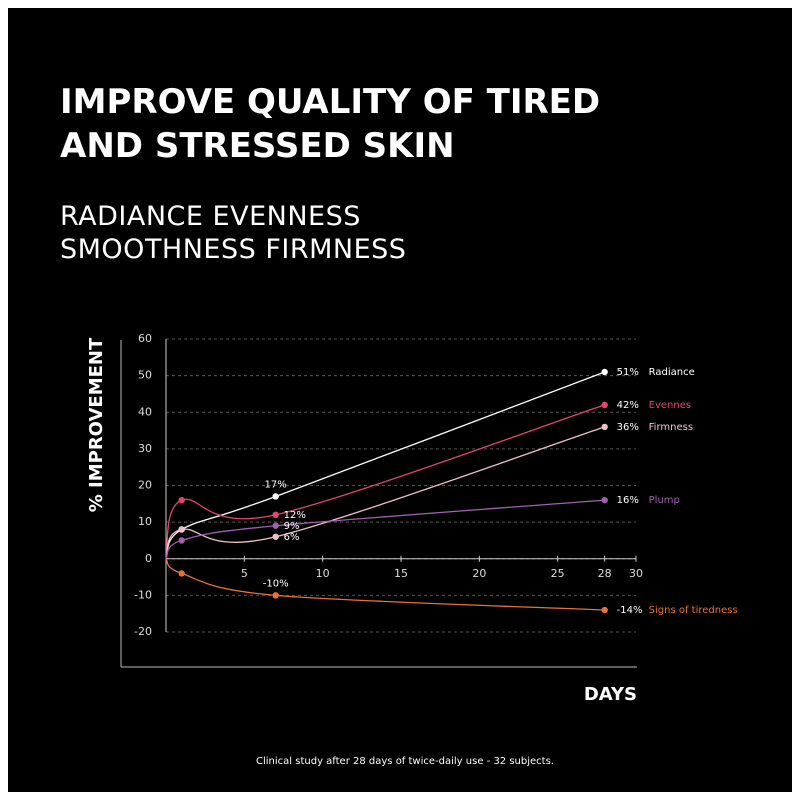 The image size is (800, 800). What do you see at coordinates (148, 558) in the screenshot?
I see `y-tick-label: 0` at bounding box center [148, 558].